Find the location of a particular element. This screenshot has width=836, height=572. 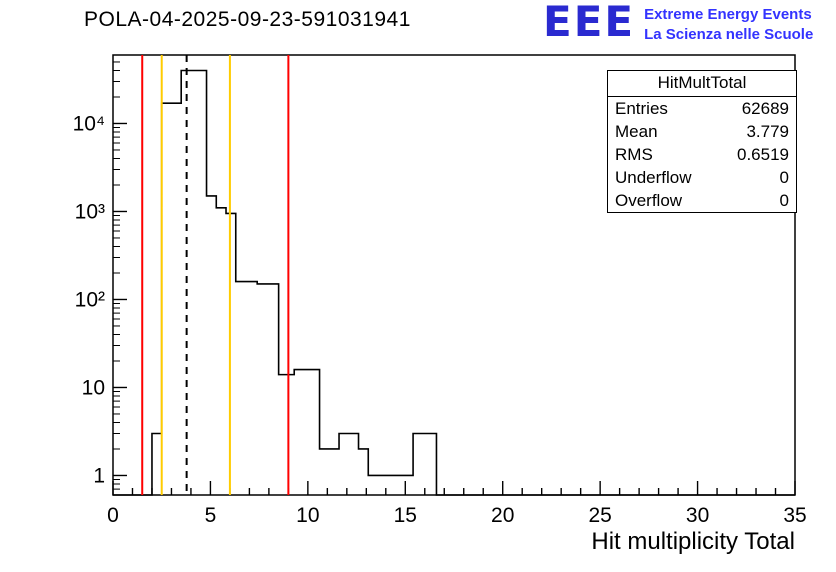

stats-row-underflow: Underflow 0 is located at coordinates (702, 177).